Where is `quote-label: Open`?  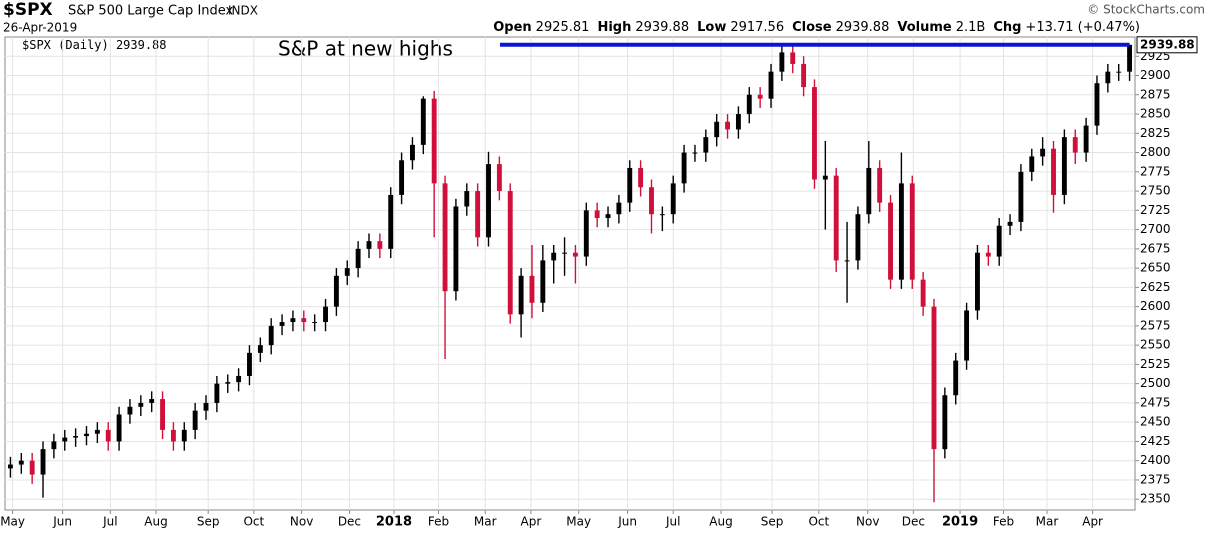 quote-label: Open is located at coordinates (512, 27).